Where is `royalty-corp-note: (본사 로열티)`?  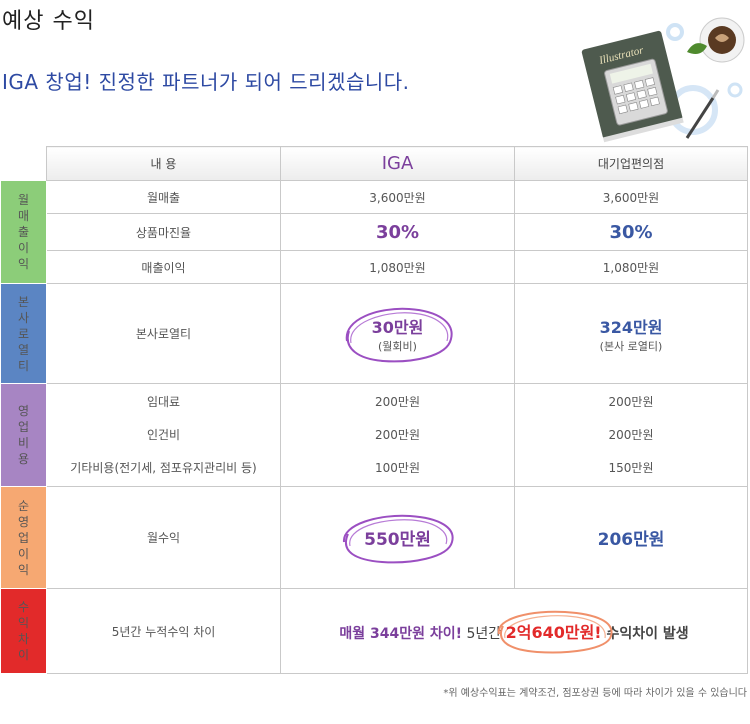 royalty-corp-note: (본사 로열티) is located at coordinates (631, 346).